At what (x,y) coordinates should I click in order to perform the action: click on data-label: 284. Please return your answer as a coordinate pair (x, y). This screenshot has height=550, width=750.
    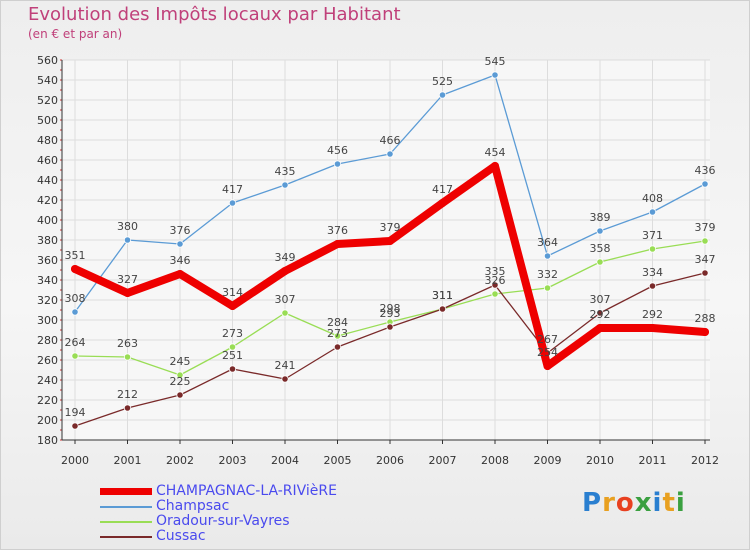
    Looking at the image, I should click on (337, 322).